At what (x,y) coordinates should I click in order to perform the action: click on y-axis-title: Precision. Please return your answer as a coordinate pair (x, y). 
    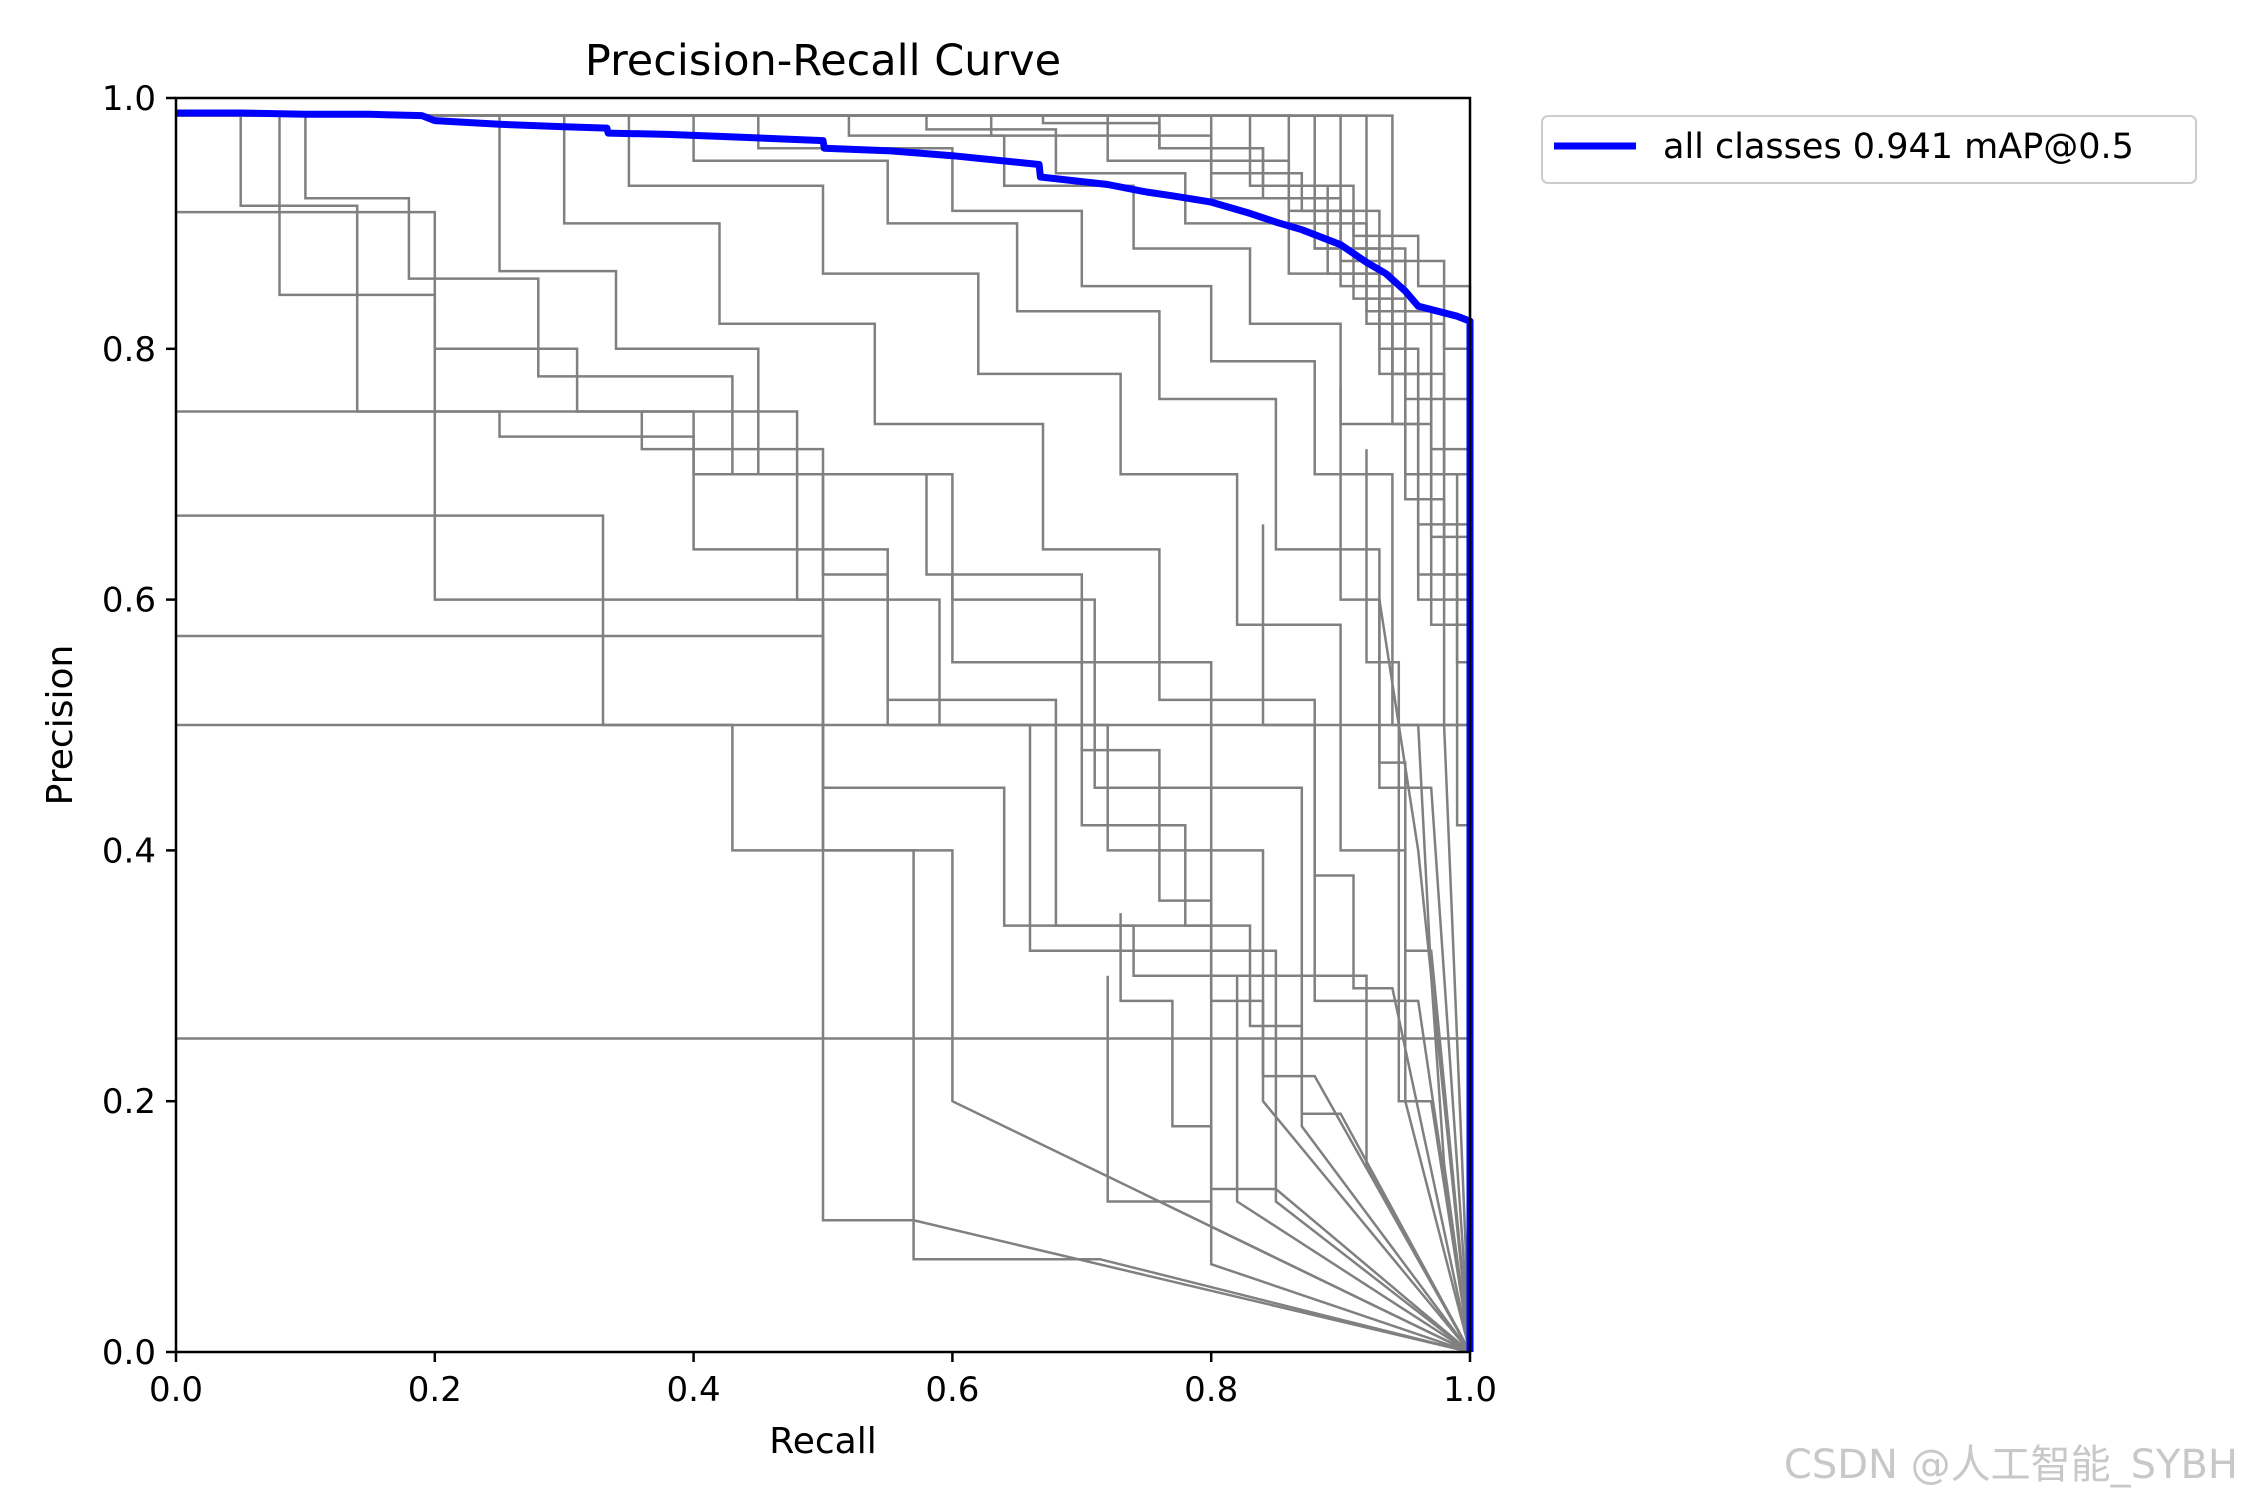
    Looking at the image, I should click on (60, 725).